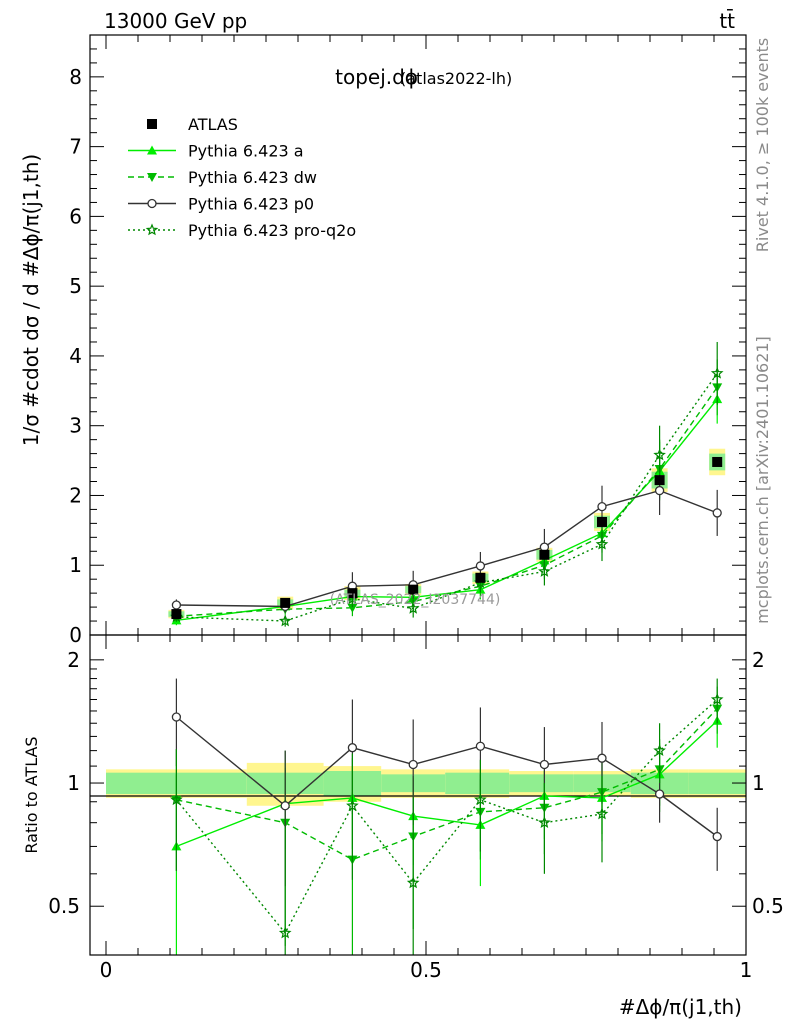 This screenshot has height=1024, width=786. Describe the element at coordinates (251, 204) in the screenshot. I see `legend-label: Pythia 6.423 p0` at that location.